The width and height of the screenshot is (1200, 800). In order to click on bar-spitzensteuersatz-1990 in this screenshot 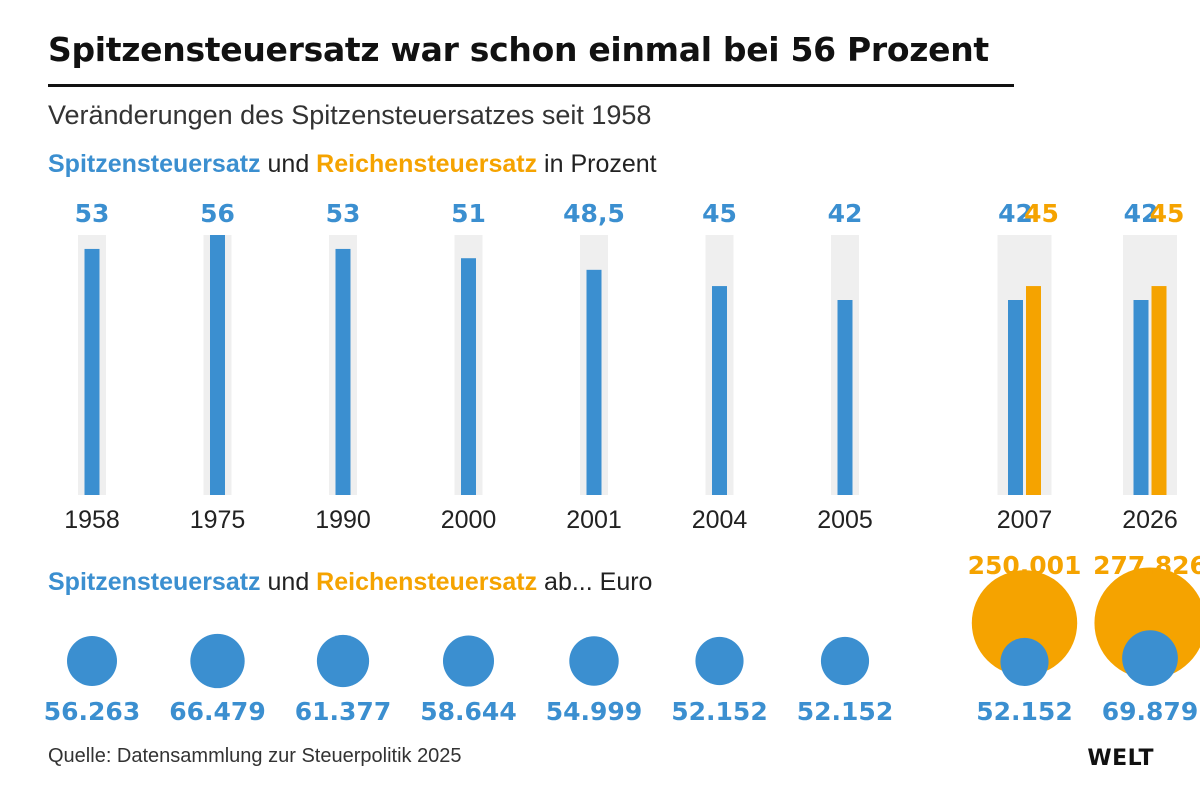, I will do `click(343, 371)`.